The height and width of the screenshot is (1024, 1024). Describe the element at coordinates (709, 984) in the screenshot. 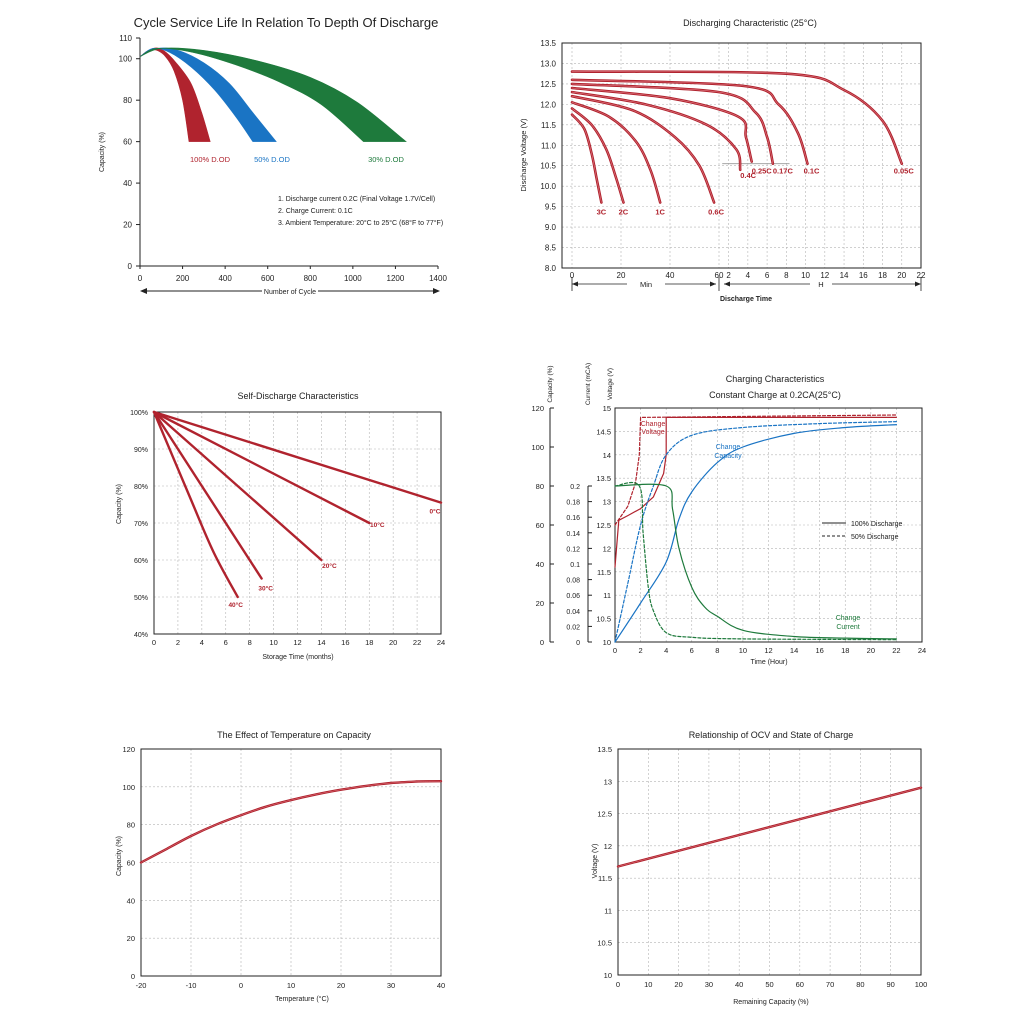

I see `ocv-x-tick-label: 30` at that location.